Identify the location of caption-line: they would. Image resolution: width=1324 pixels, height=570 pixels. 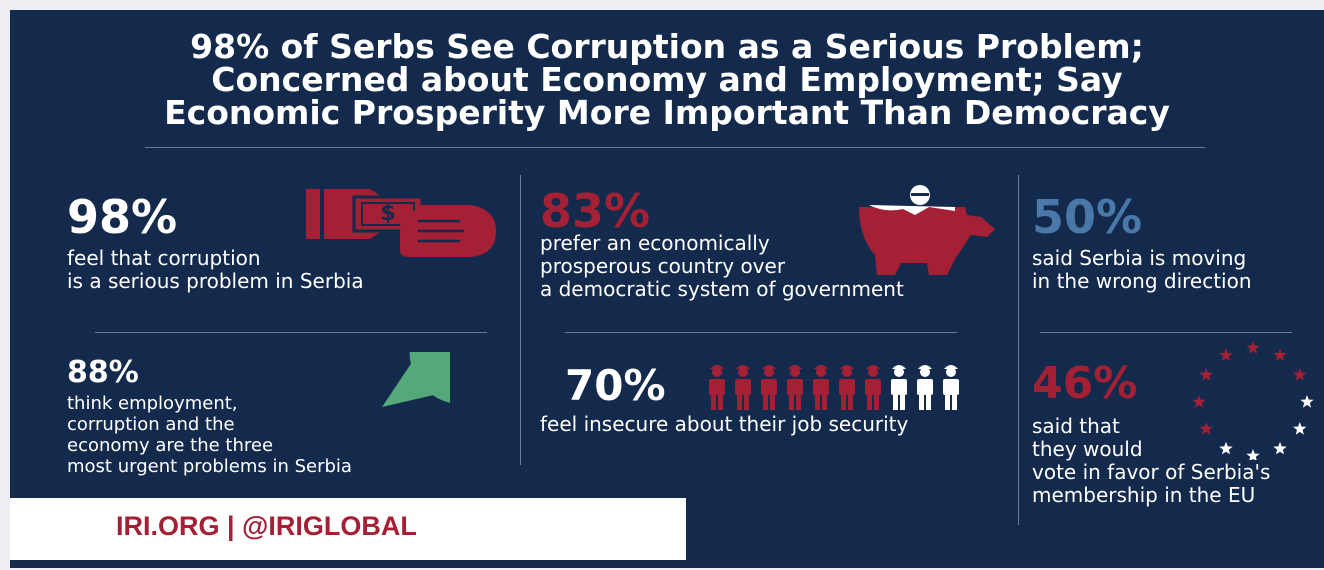
(1087, 449).